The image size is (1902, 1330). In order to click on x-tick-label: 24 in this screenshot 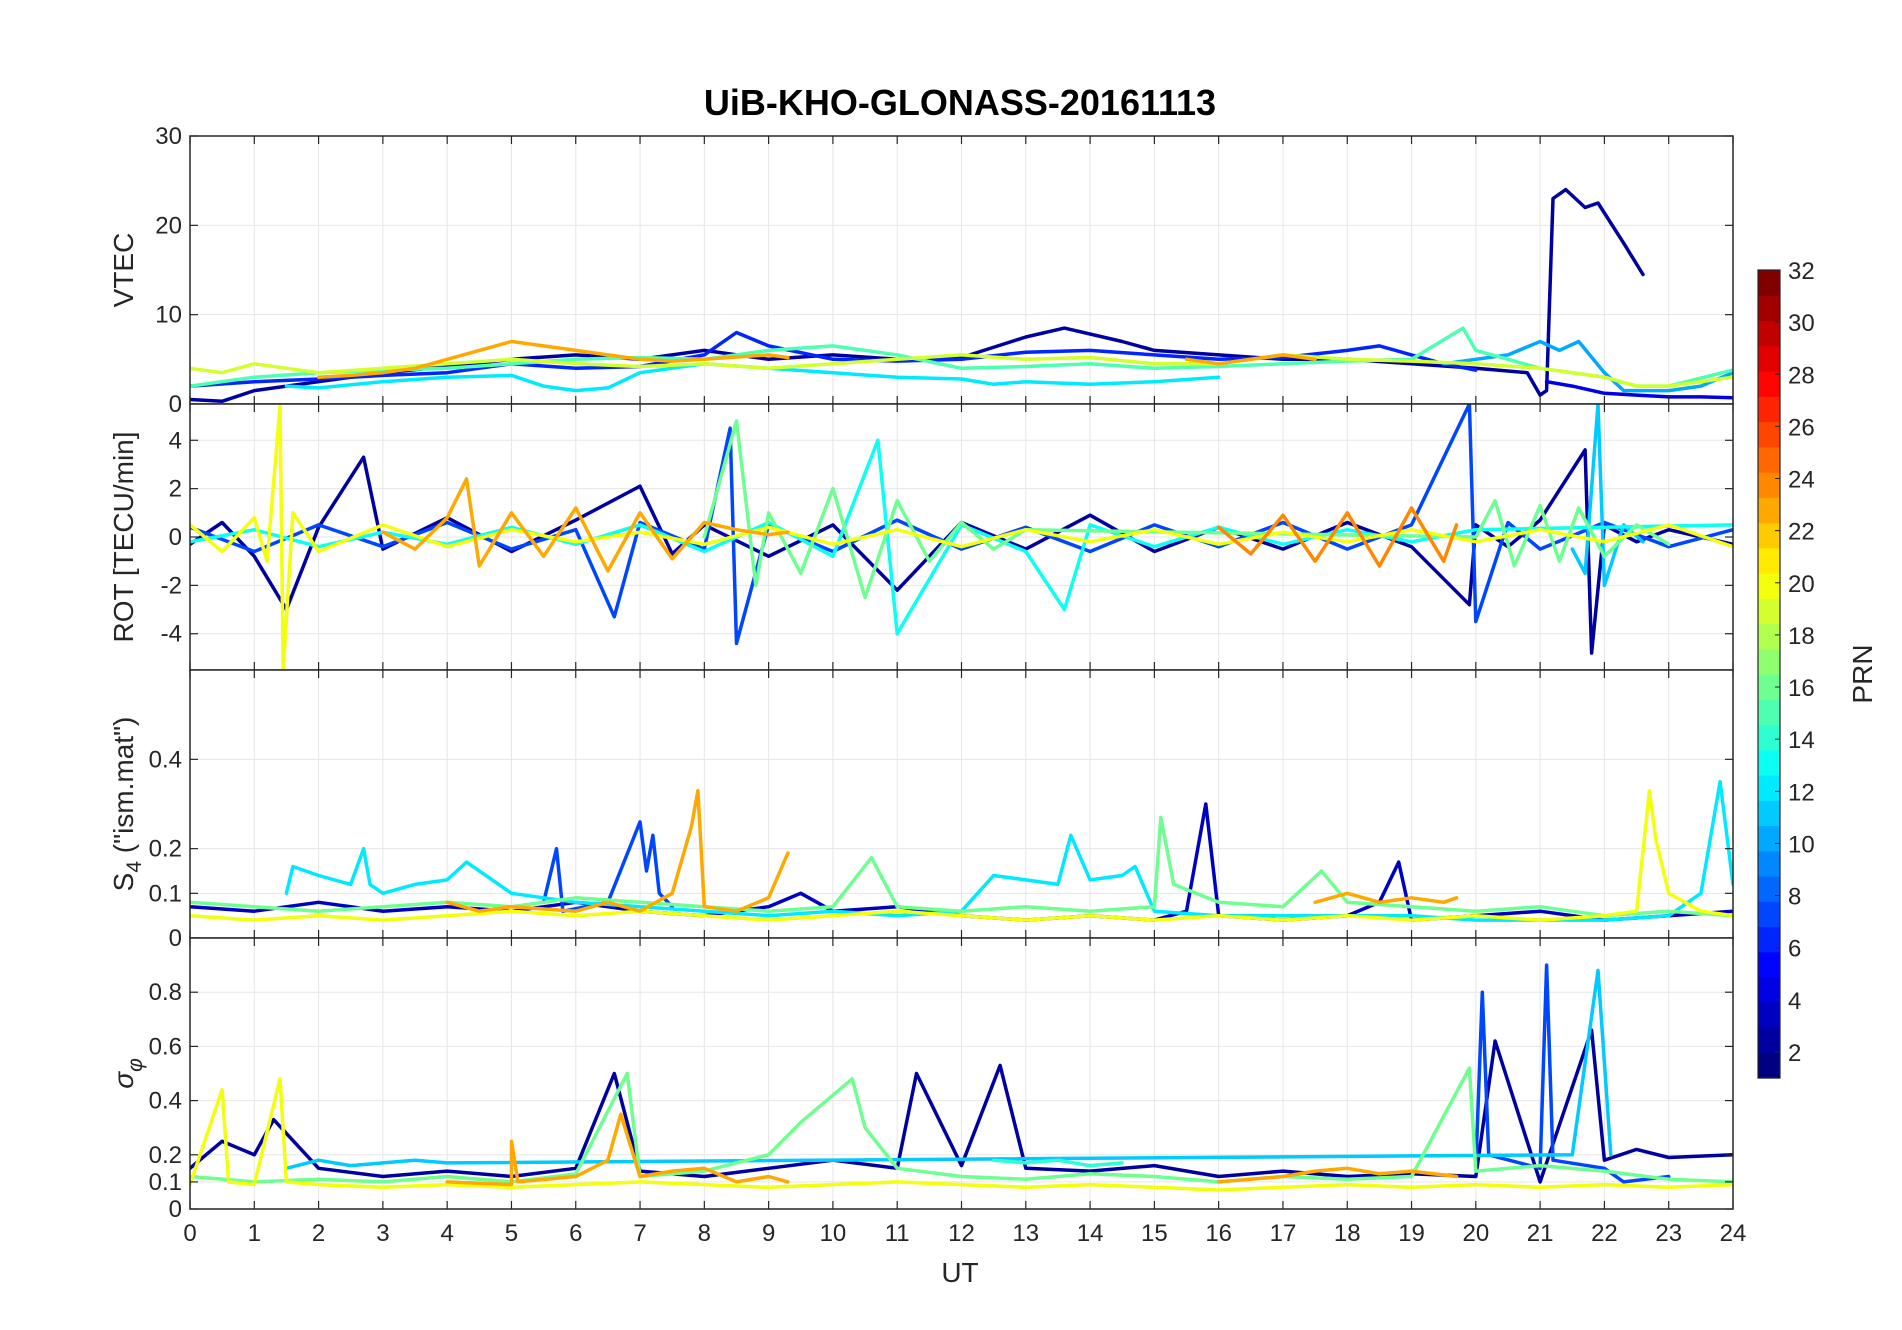, I will do `click(1733, 1233)`.